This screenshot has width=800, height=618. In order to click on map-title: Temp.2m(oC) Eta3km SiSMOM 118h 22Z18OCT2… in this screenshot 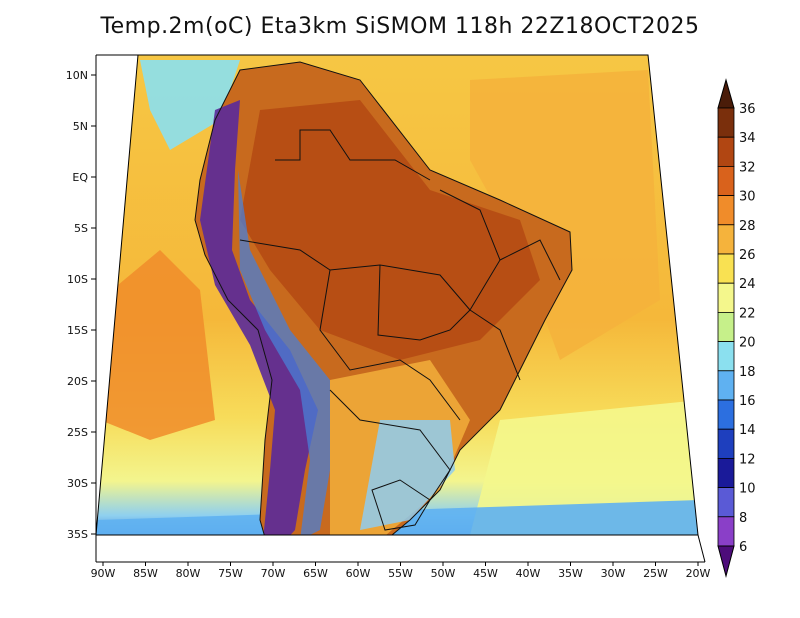, I will do `click(400, 26)`.